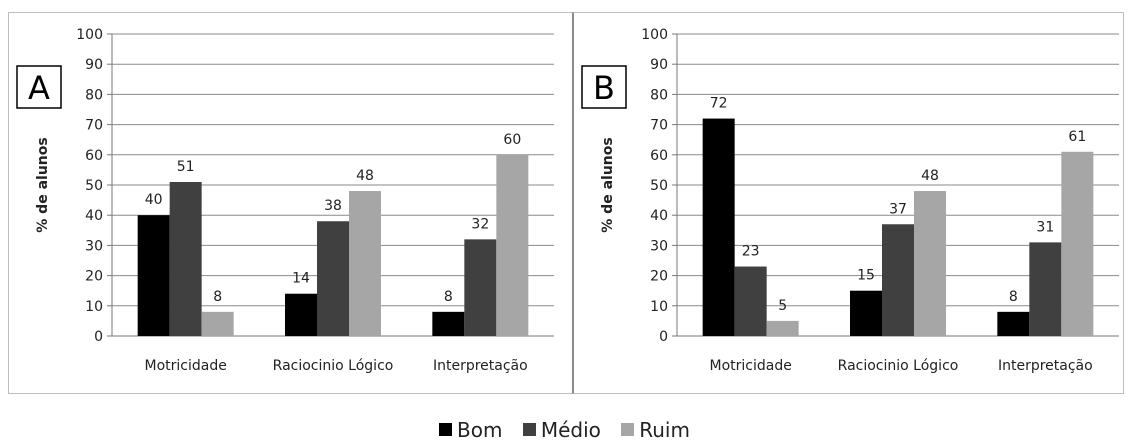  I want to click on chart-a-data-label: 51, so click(186, 167).